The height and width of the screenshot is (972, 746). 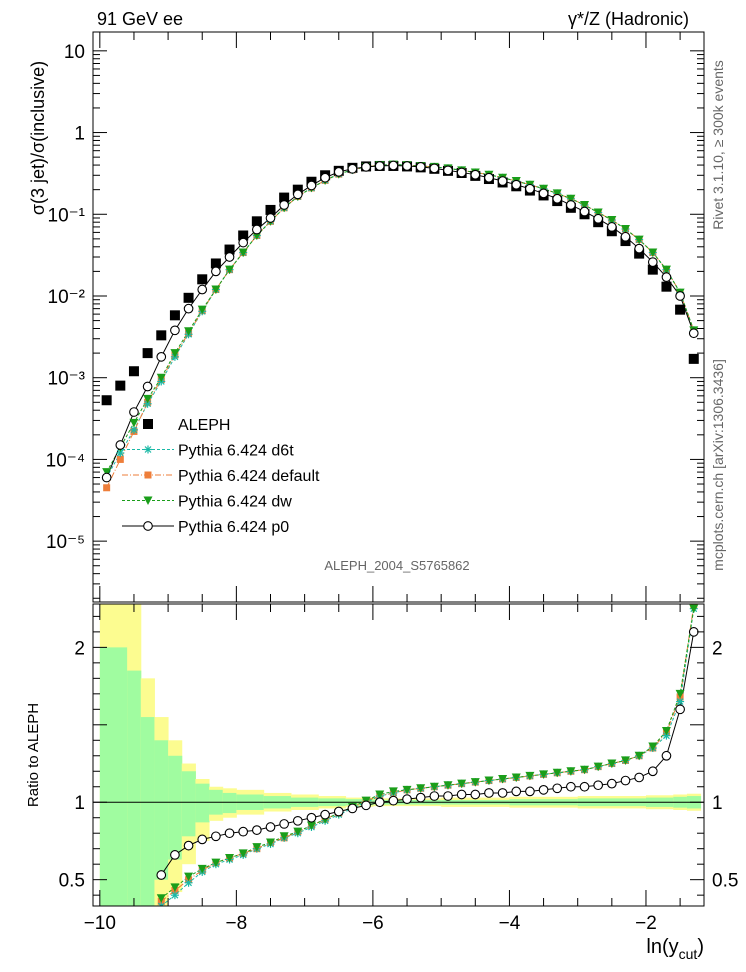 What do you see at coordinates (67, 215) in the screenshot?
I see `main-y-tick-label-2: 10⁻¹` at bounding box center [67, 215].